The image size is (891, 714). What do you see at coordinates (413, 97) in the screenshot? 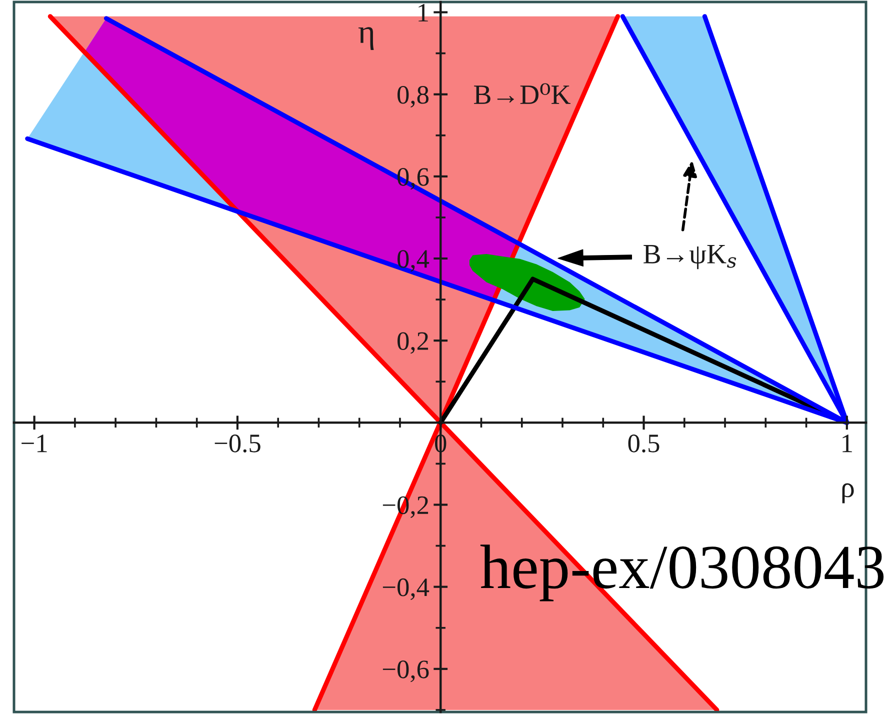
I see `y-tick-label: 0,8` at bounding box center [413, 97].